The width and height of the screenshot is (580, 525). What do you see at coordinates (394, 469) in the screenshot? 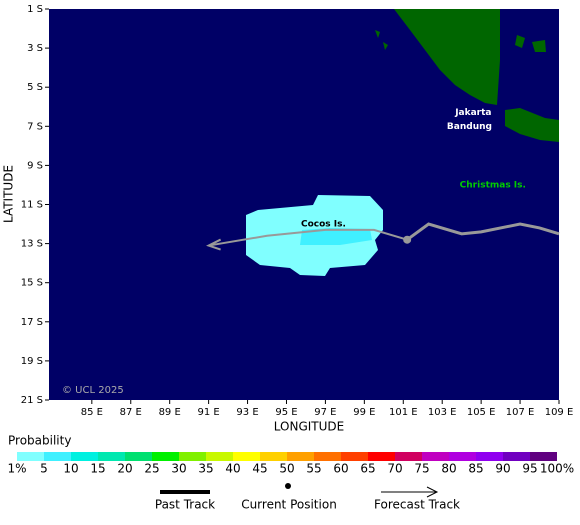
I see `colorbar-label: 70` at bounding box center [394, 469].